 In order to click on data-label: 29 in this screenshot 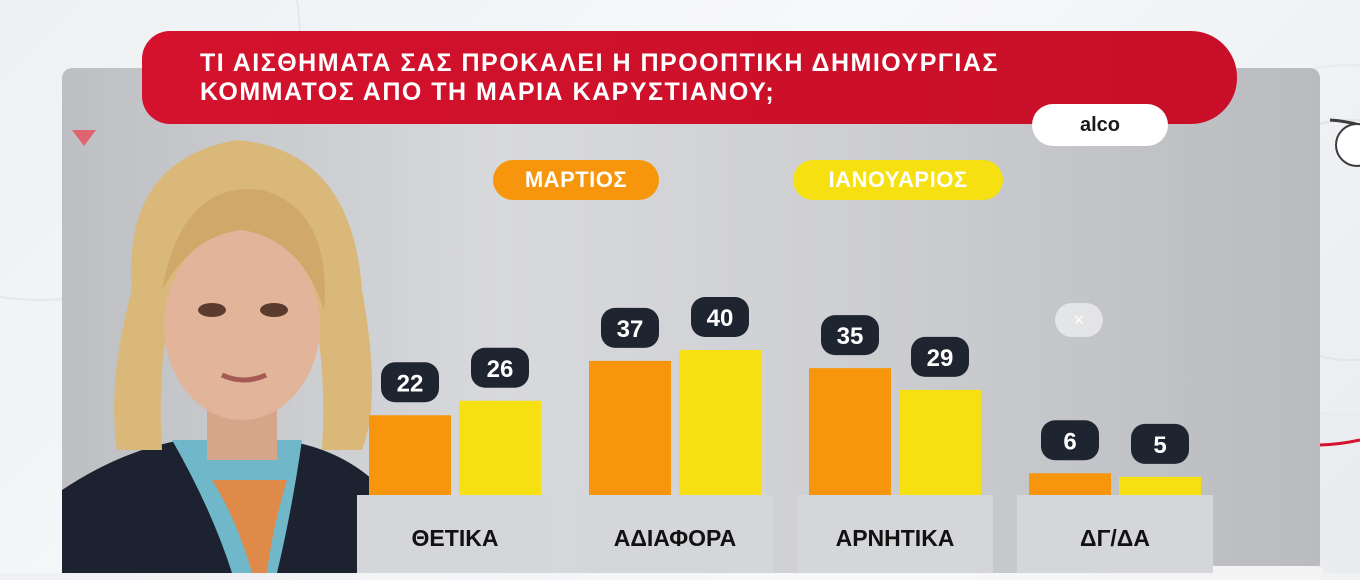, I will do `click(940, 358)`.